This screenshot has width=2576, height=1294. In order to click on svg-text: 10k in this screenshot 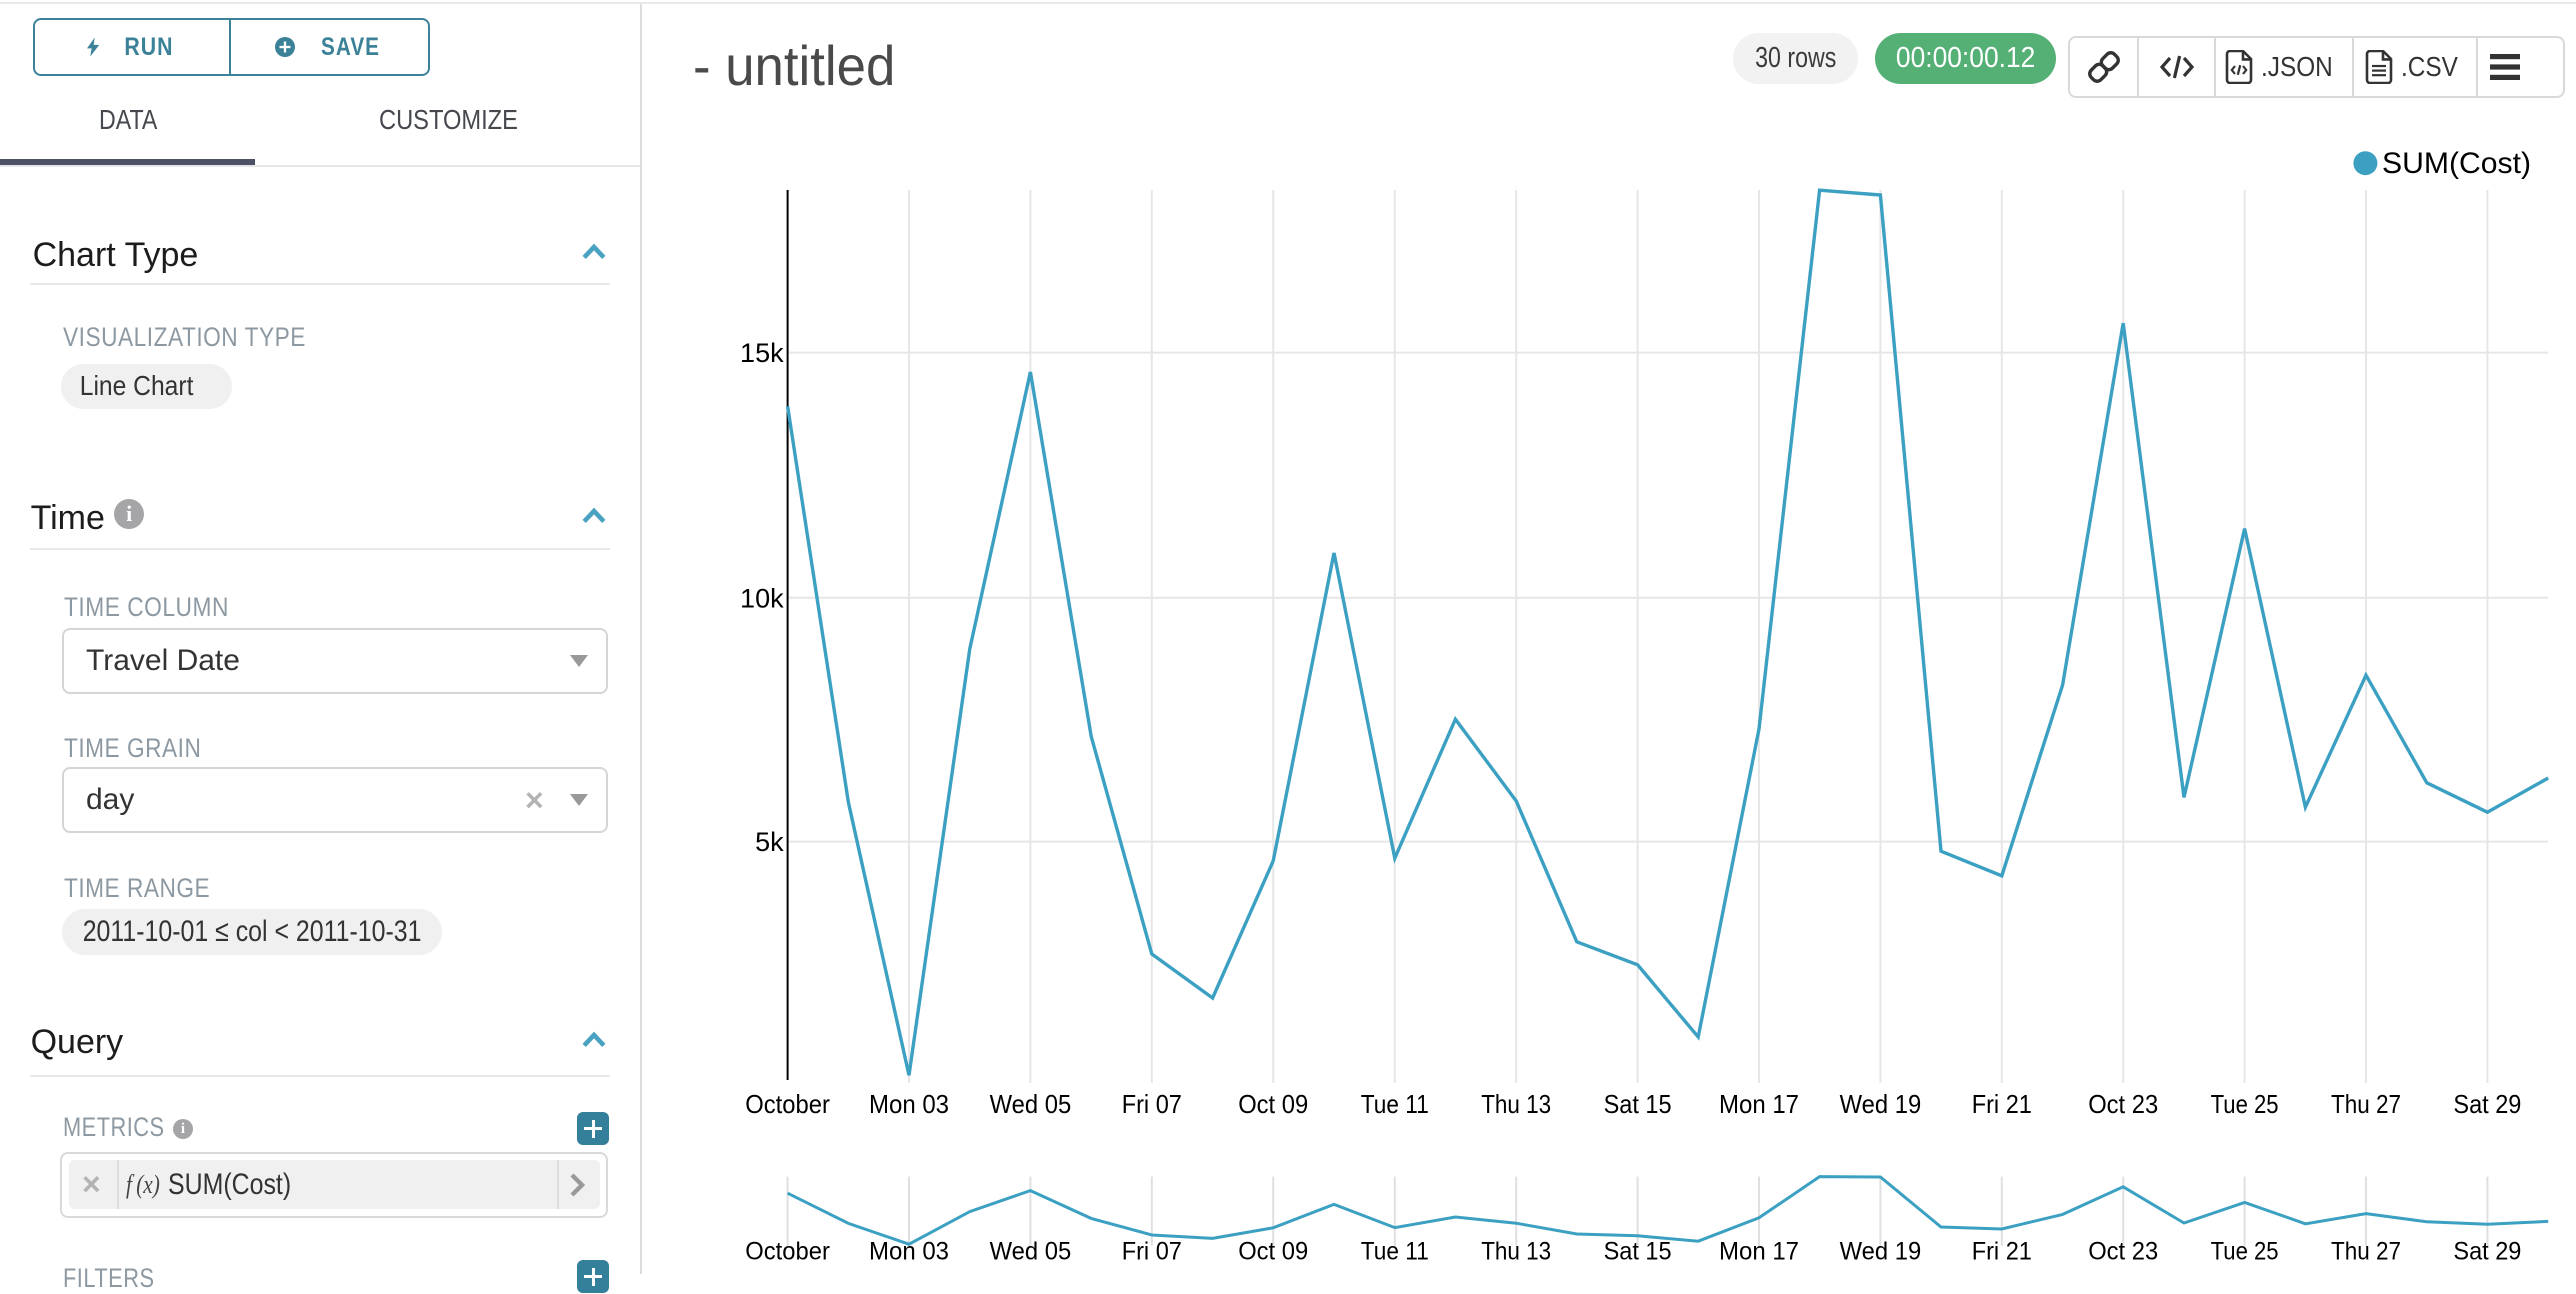, I will do `click(762, 598)`.